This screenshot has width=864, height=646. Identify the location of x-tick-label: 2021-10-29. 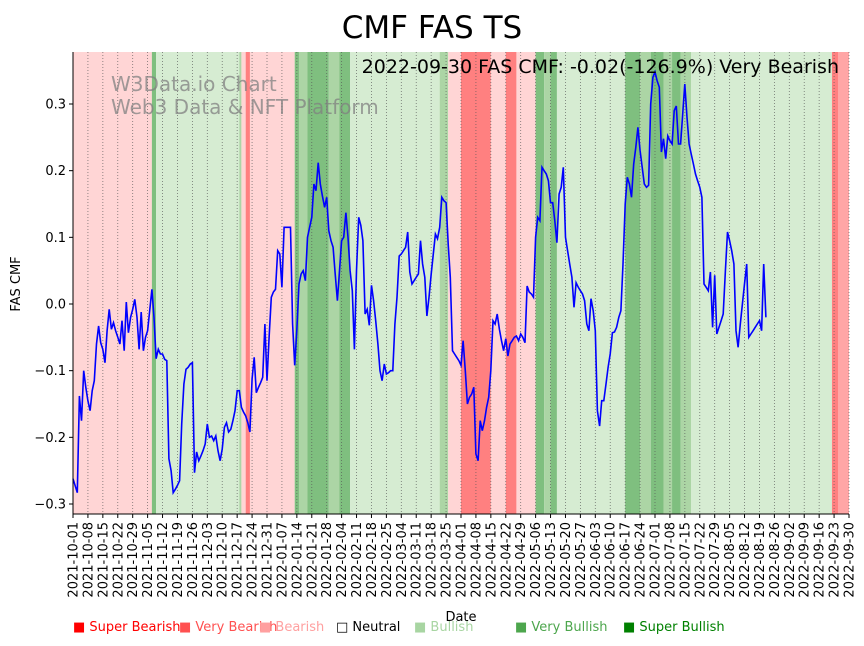
(133, 560).